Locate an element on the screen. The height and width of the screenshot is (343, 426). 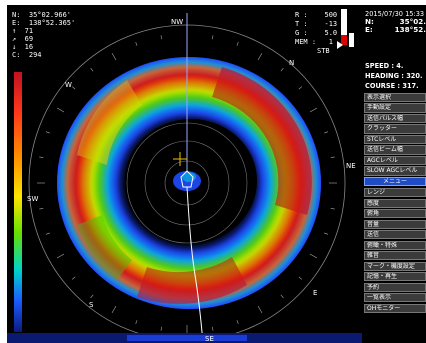
readout-line: C: 294 is located at coordinates (27, 55).